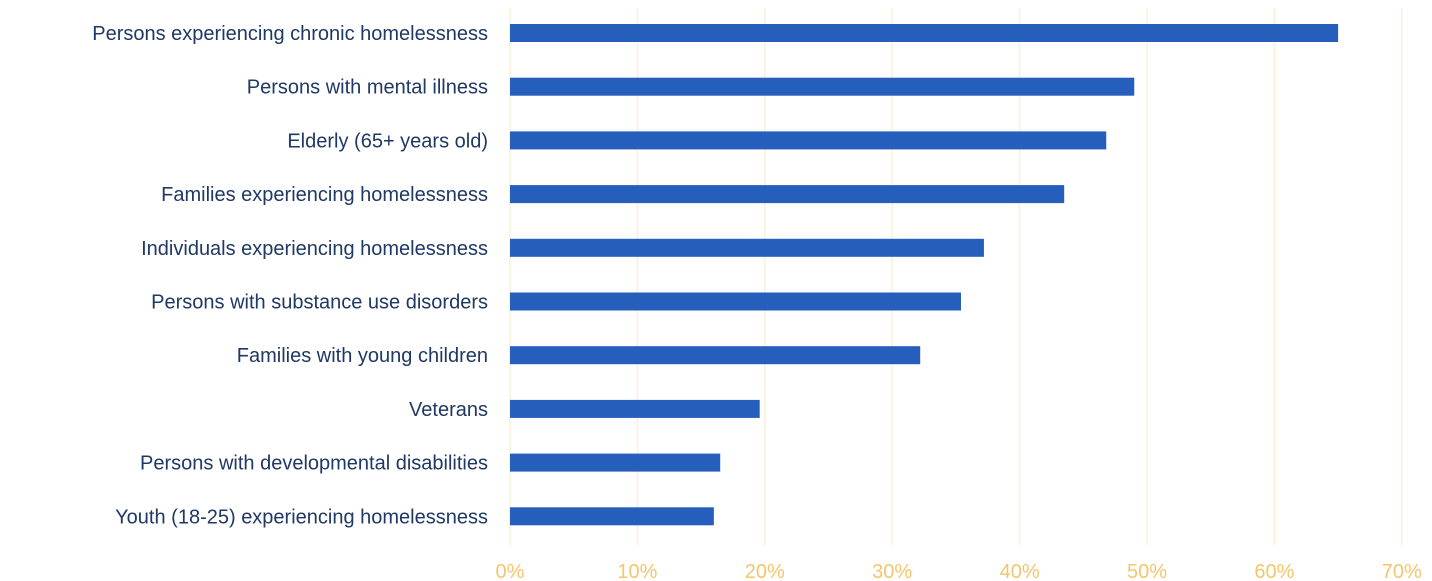  What do you see at coordinates (324, 195) in the screenshot?
I see `category-label: Families experiencing homelessness` at bounding box center [324, 195].